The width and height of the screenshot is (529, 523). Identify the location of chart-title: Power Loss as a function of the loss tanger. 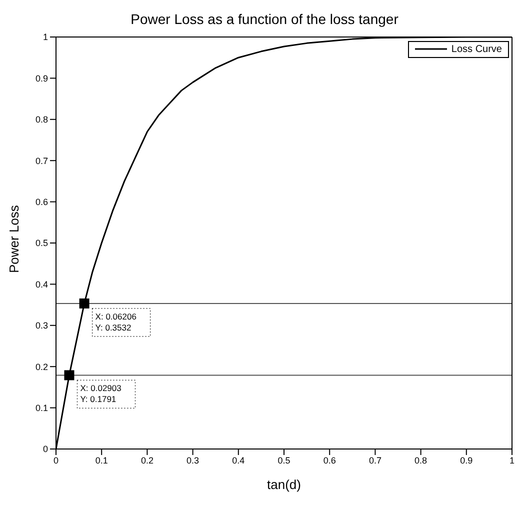
(265, 19).